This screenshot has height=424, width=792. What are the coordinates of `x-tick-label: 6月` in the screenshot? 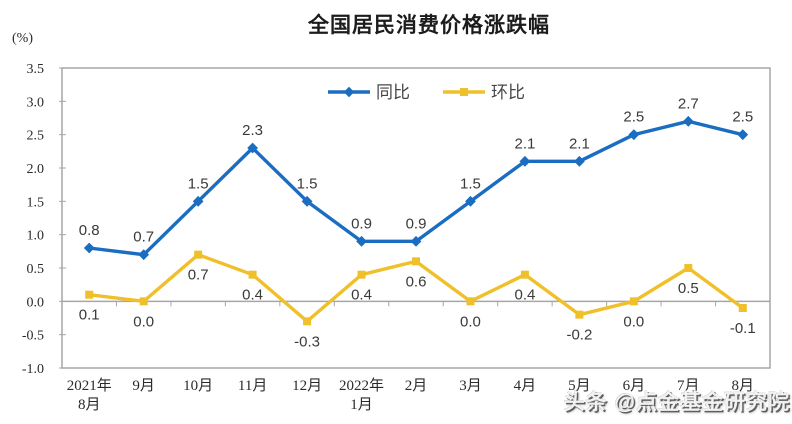 It's located at (634, 386).